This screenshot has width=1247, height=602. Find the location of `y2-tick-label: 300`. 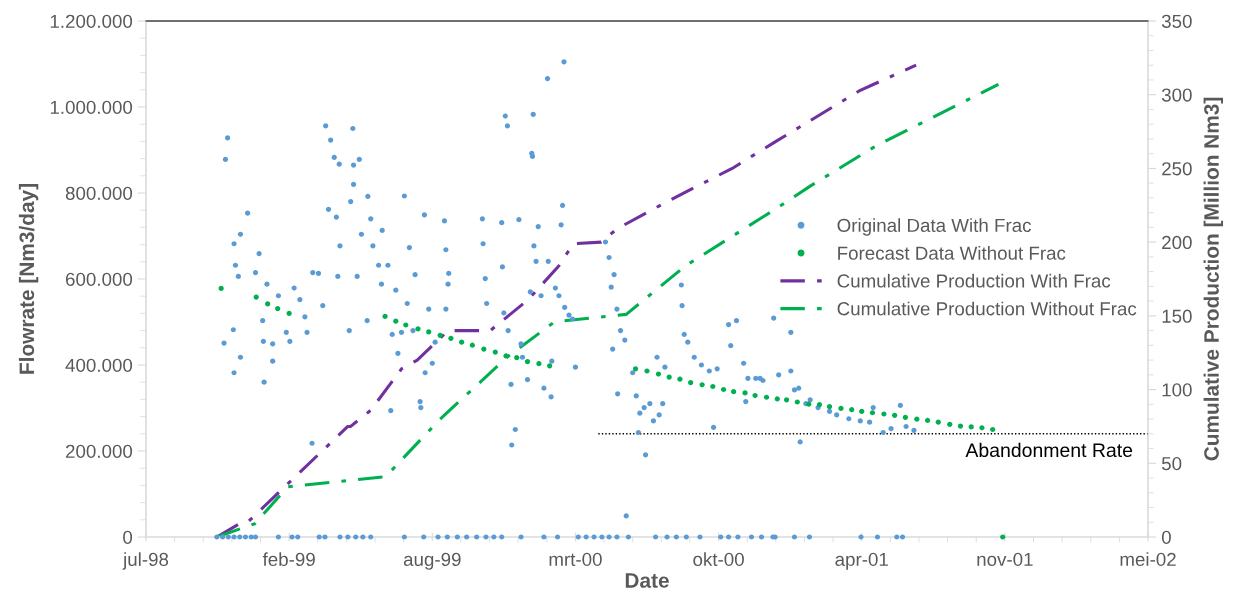

y2-tick-label: 300 is located at coordinates (1176, 95).